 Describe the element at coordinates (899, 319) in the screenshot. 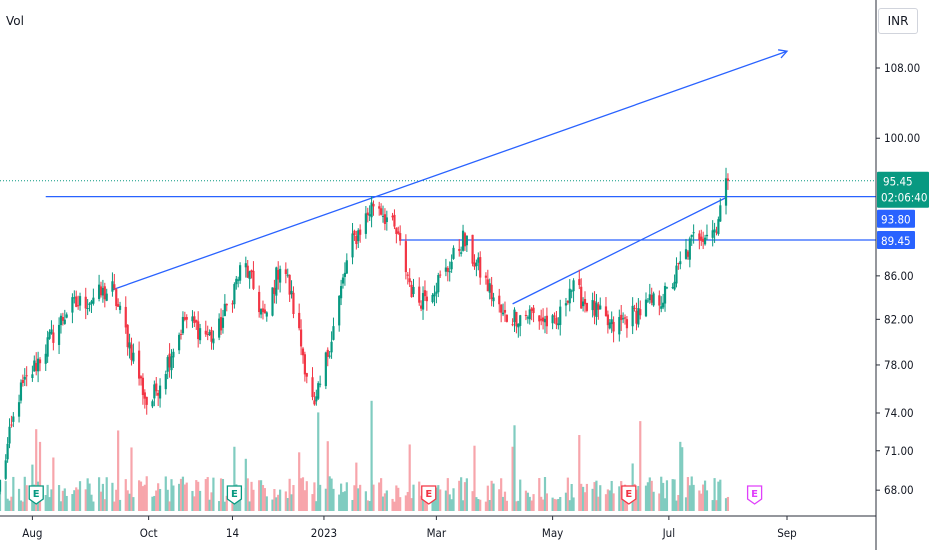

I see `y-tick-label: 82.00` at that location.